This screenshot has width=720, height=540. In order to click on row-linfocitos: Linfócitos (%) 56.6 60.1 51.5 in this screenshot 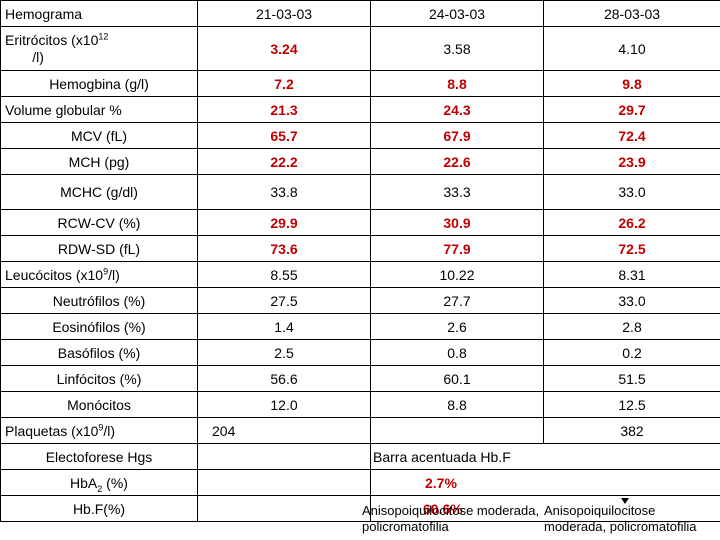, I will do `click(360, 378)`.